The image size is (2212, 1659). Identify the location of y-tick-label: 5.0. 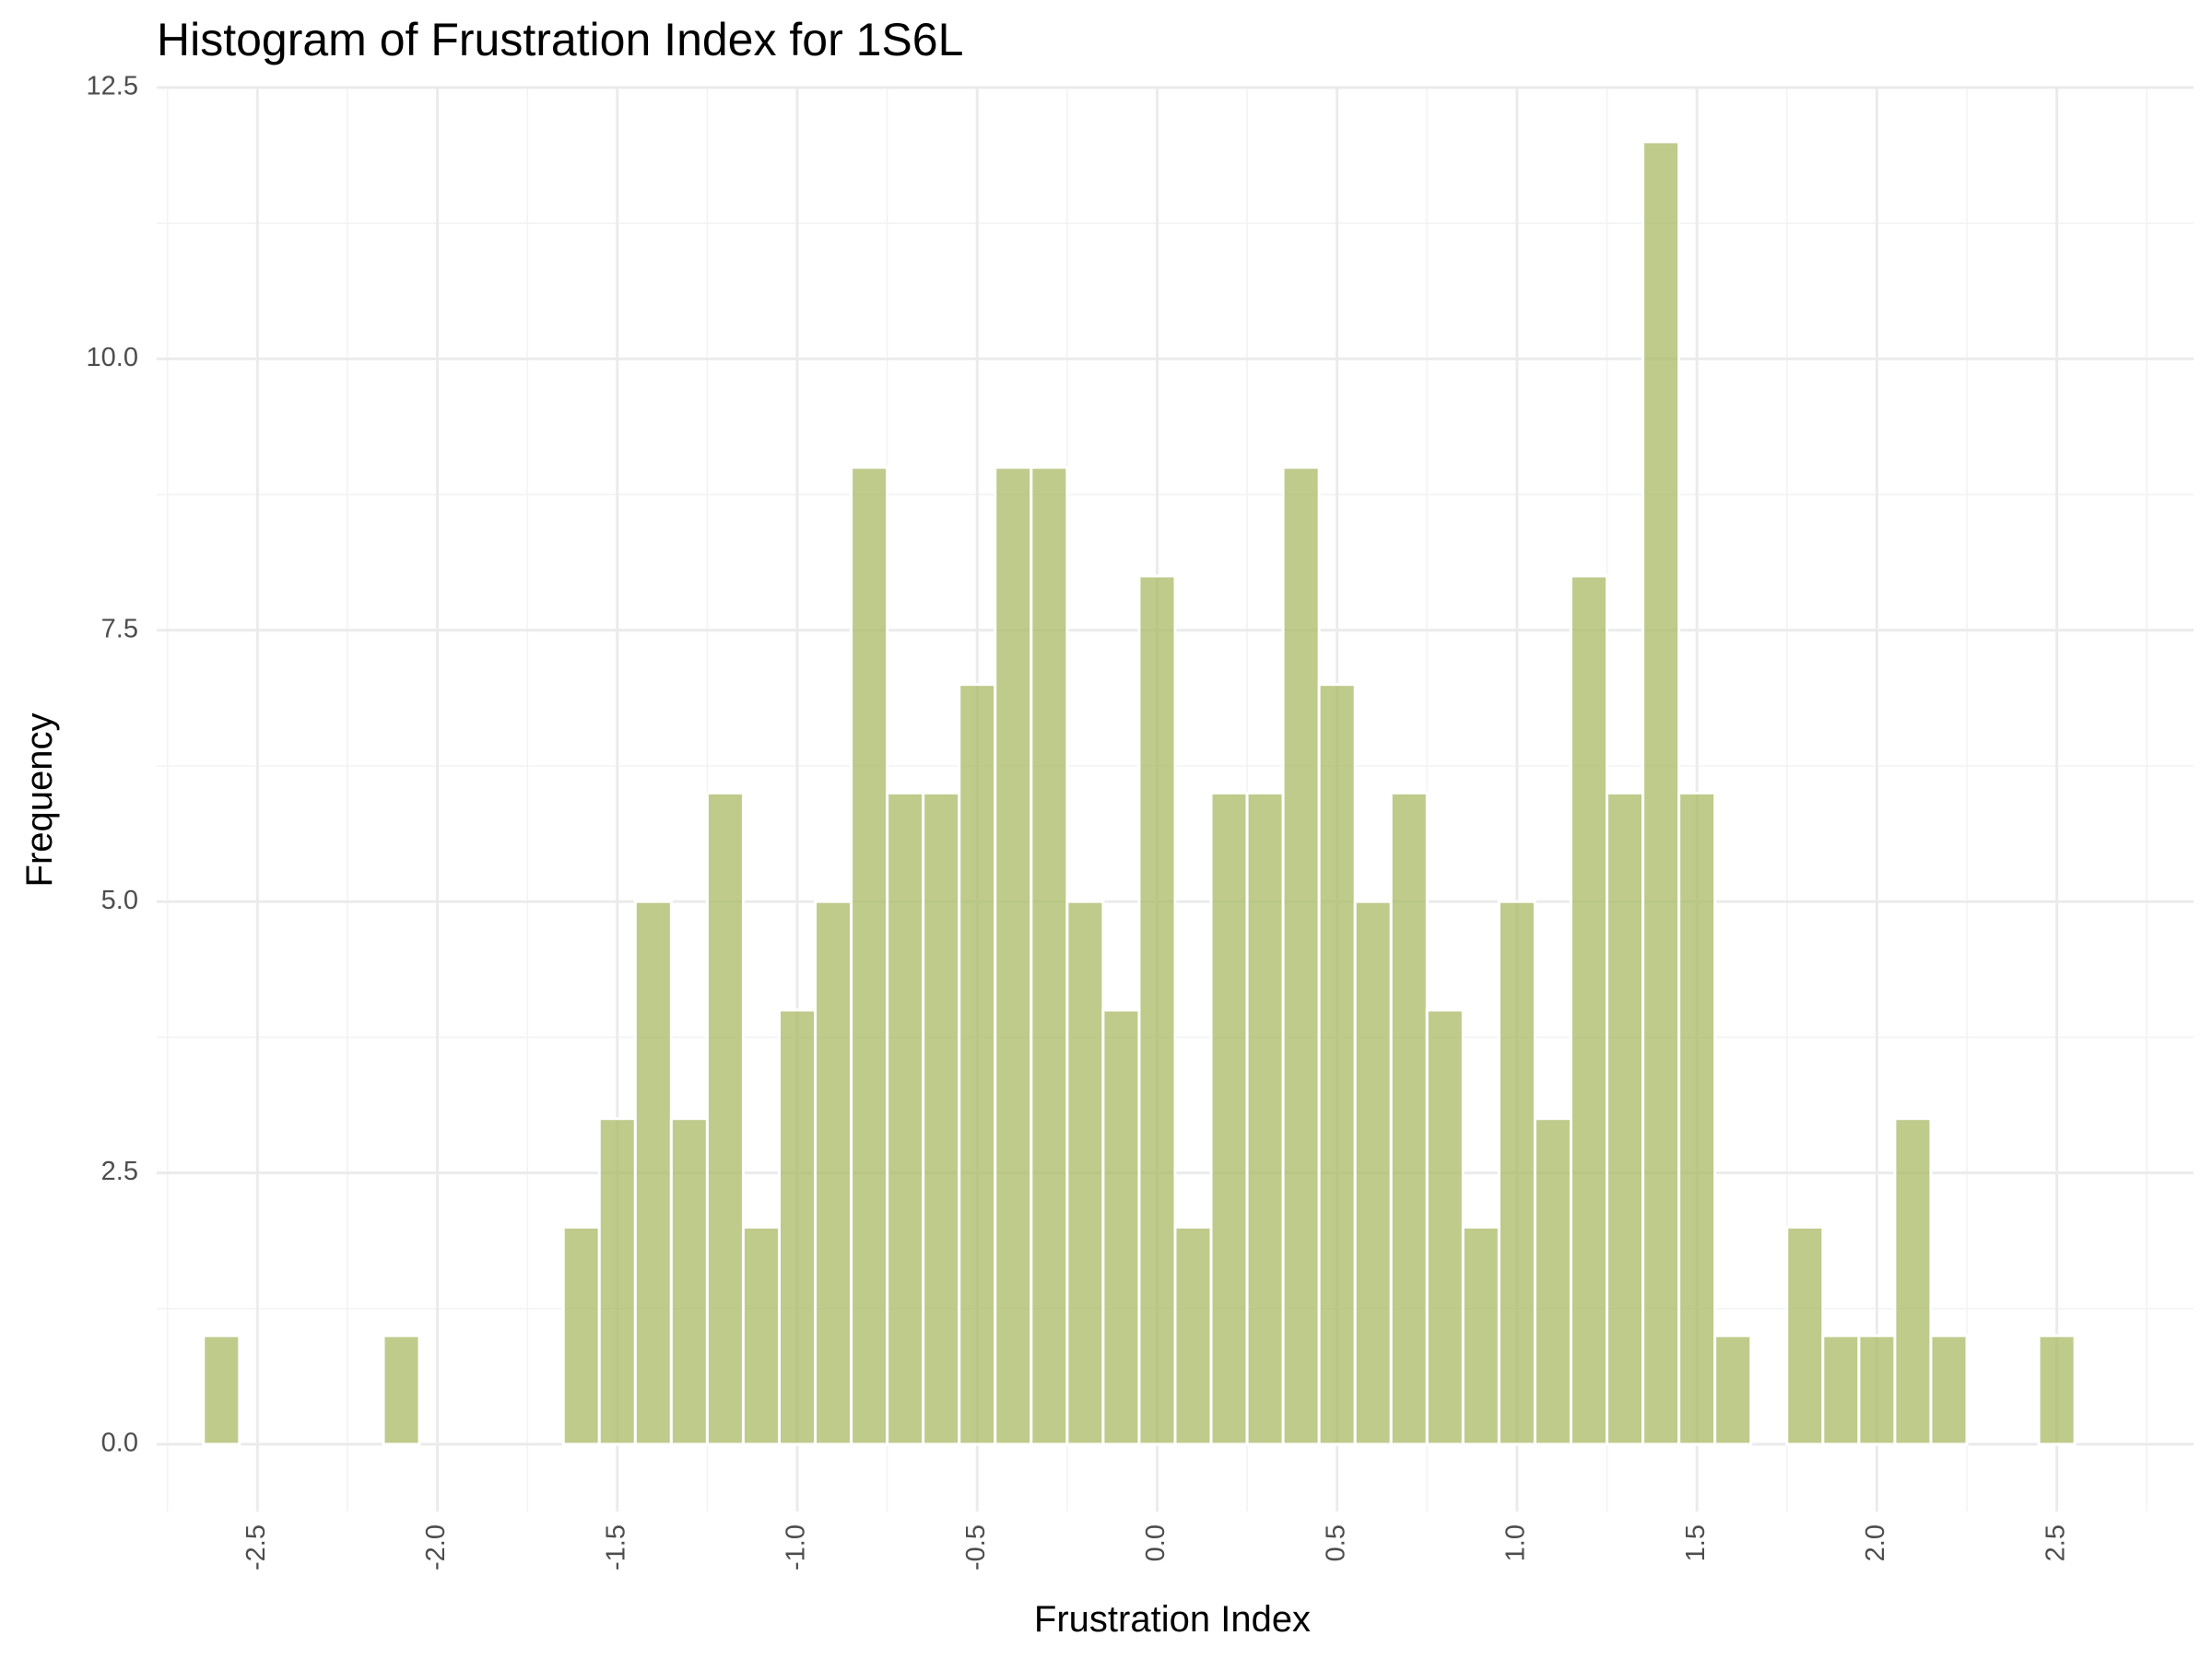
(119, 900).